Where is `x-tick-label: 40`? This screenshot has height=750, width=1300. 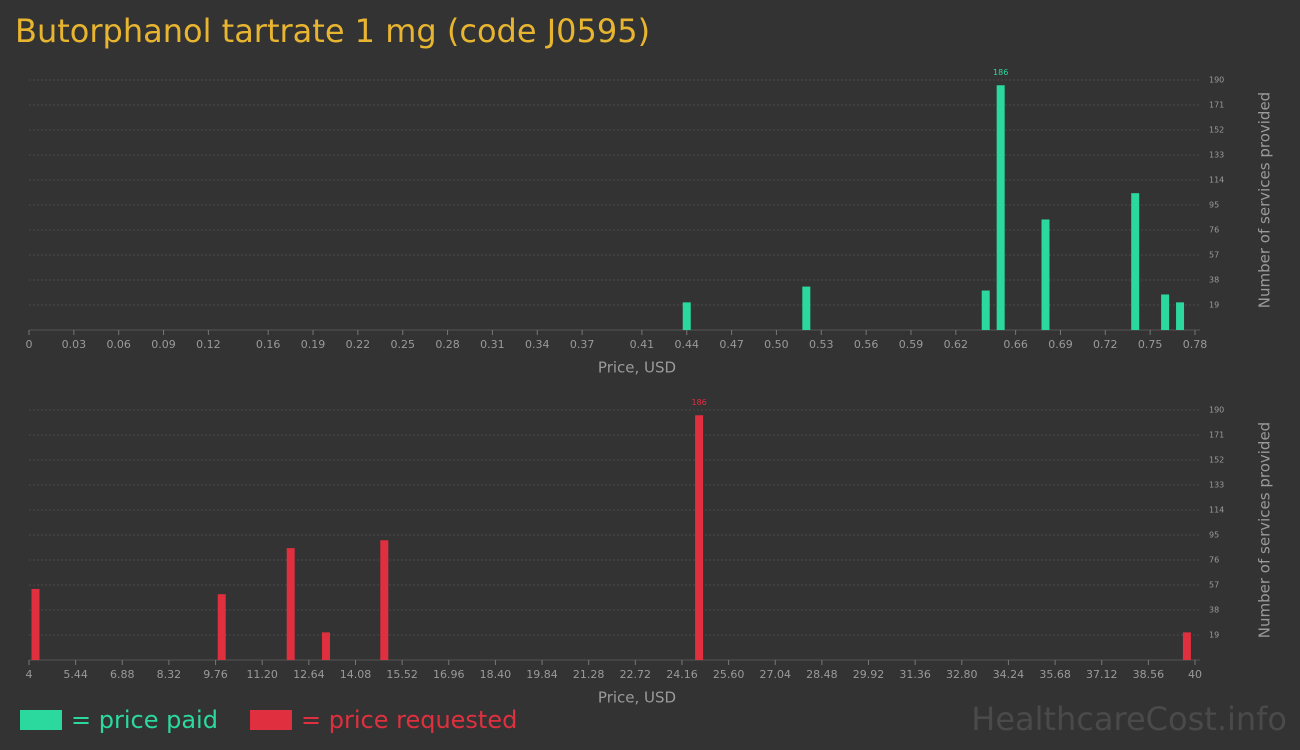 x-tick-label: 40 is located at coordinates (1195, 674).